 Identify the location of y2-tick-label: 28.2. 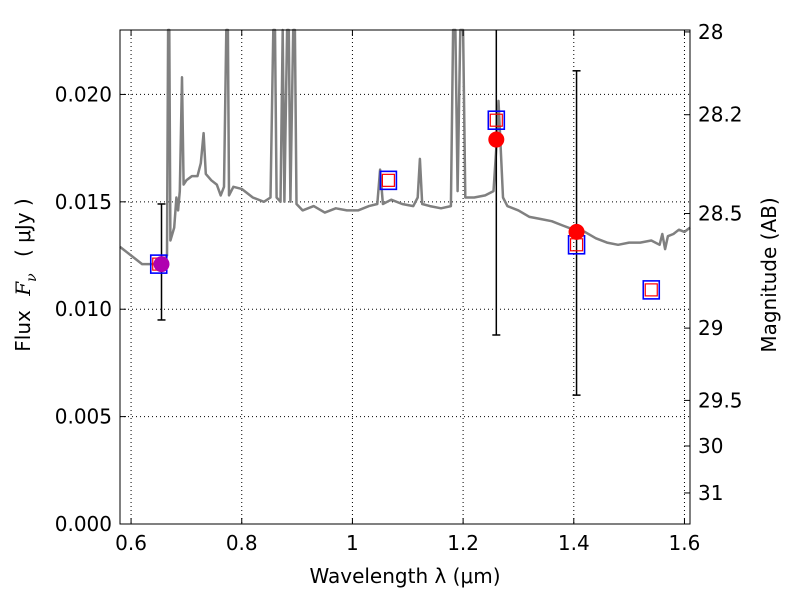
(720, 115).